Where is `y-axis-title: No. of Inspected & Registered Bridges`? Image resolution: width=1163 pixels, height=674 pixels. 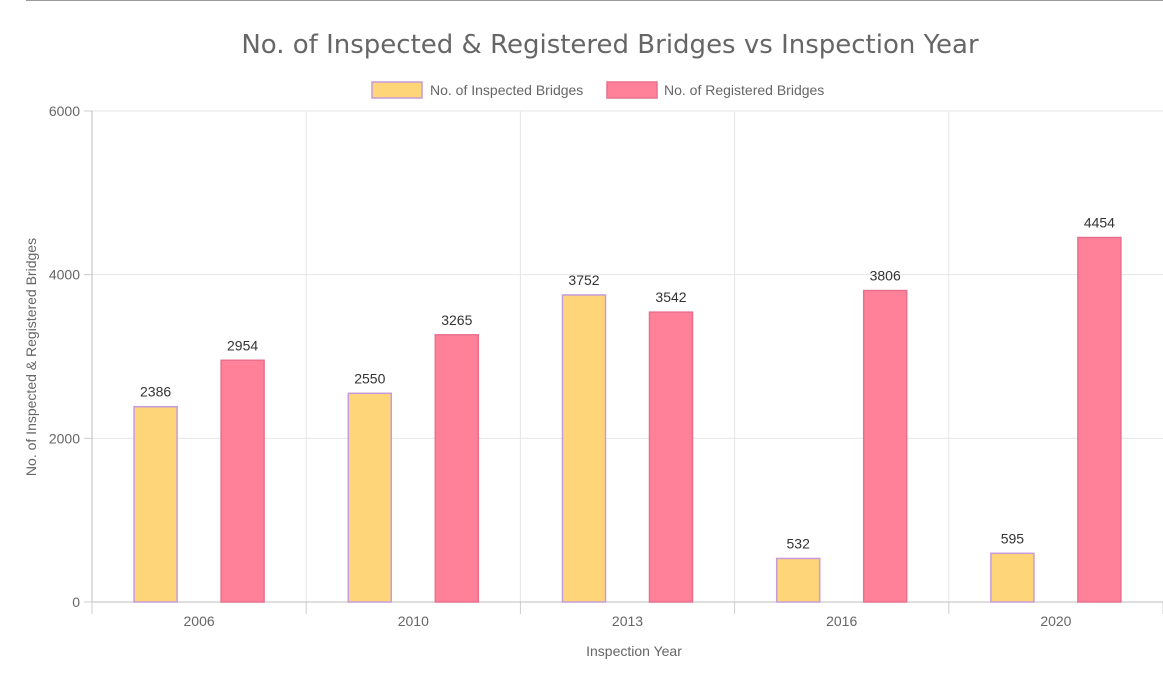 y-axis-title: No. of Inspected & Registered Bridges is located at coordinates (31, 357).